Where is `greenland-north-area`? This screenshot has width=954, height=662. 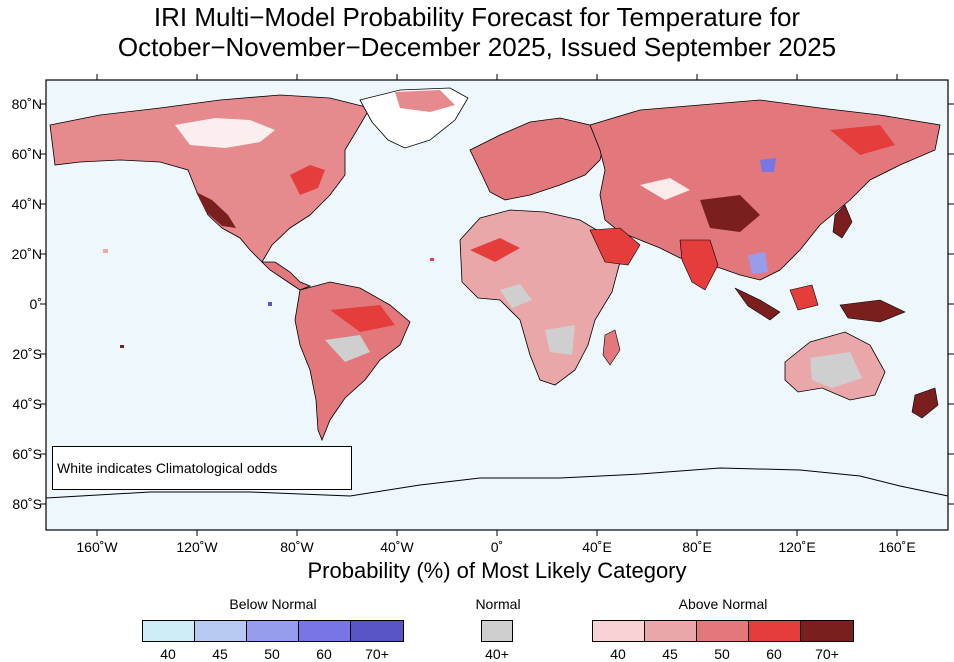
greenland-north-area is located at coordinates (425, 101).